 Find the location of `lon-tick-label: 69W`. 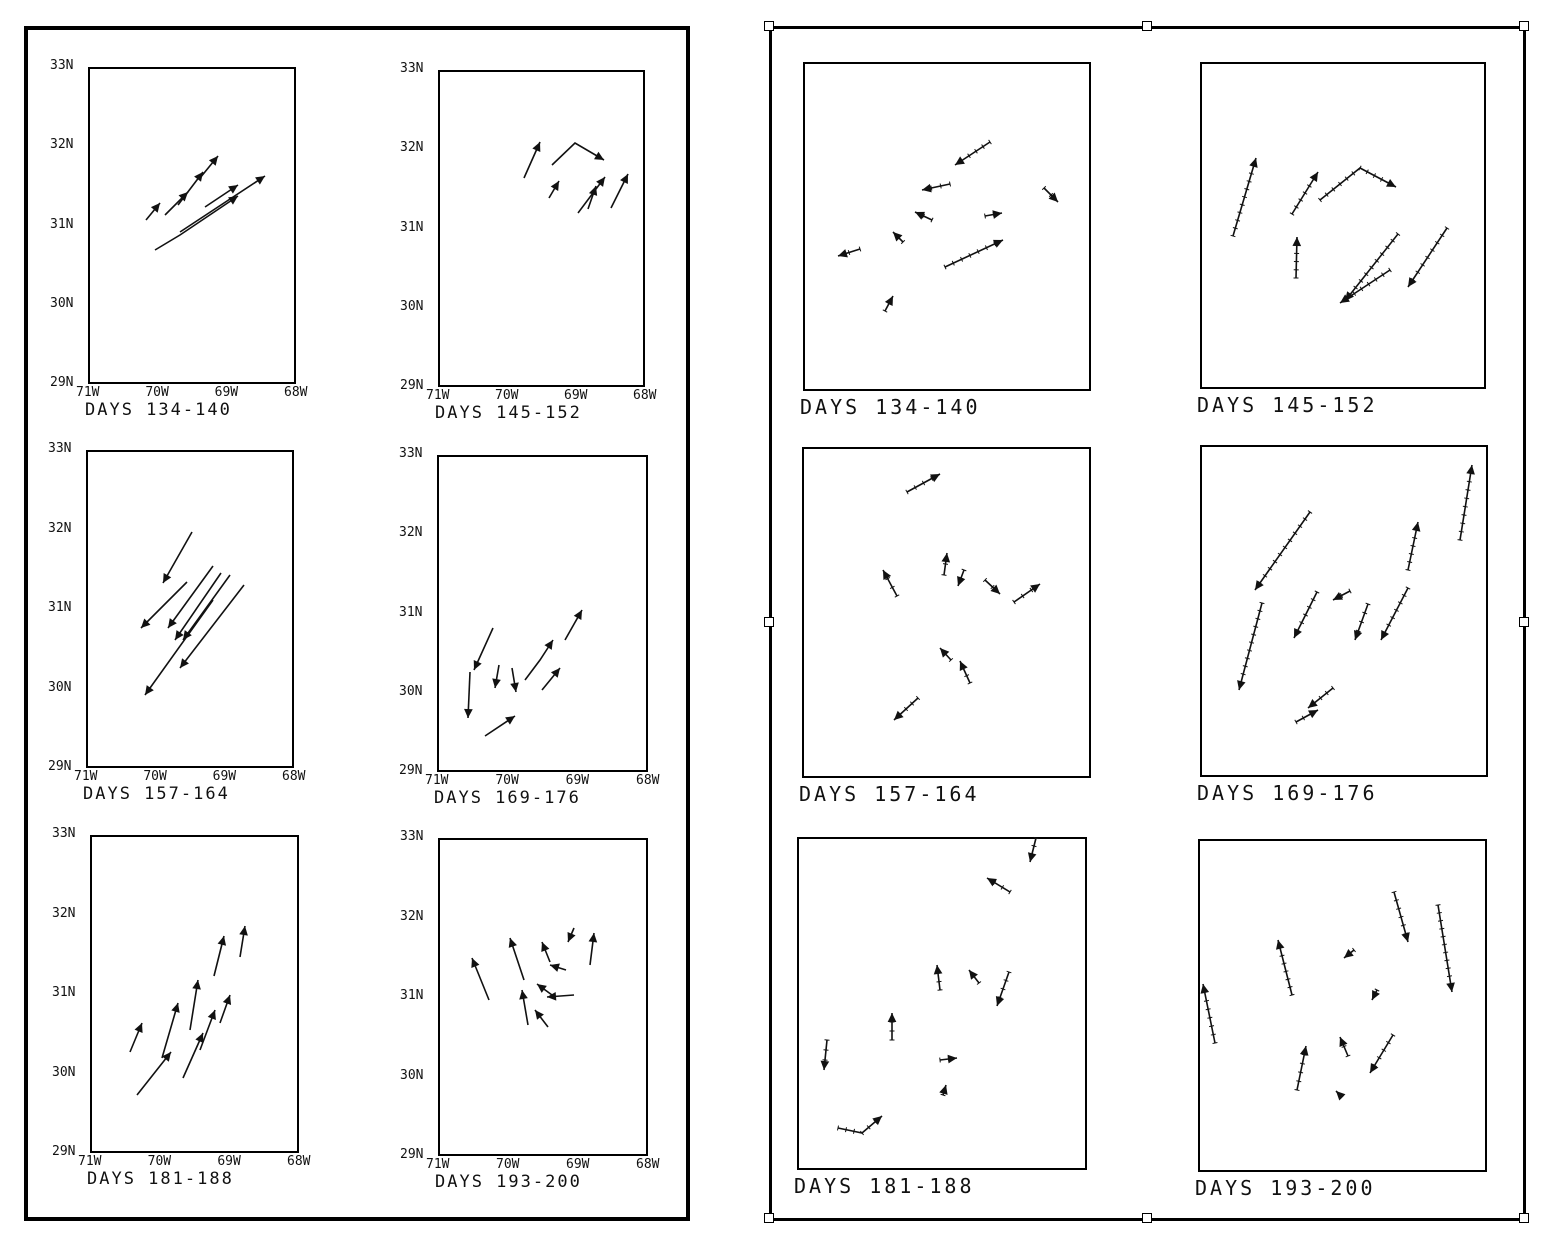

lon-tick-label: 69W is located at coordinates (578, 1164).